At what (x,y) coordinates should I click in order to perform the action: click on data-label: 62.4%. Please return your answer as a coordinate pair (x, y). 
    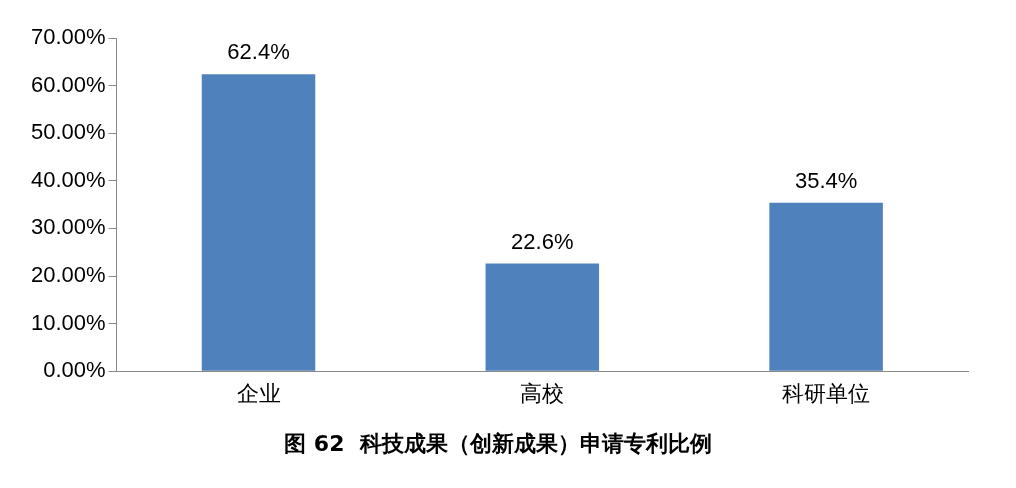
    Looking at the image, I should click on (258, 52).